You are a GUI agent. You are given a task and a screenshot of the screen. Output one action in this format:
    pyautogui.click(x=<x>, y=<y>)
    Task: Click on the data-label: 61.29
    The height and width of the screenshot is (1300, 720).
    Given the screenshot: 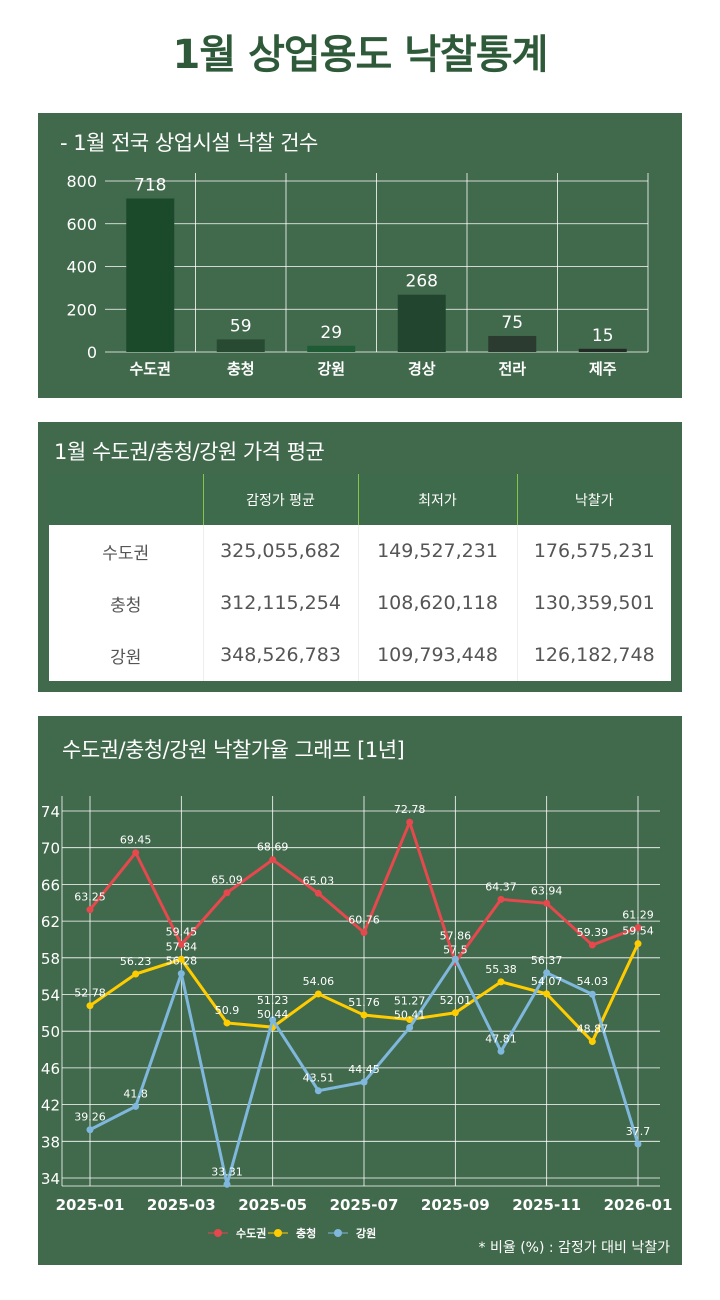 What is the action you would take?
    pyautogui.click(x=638, y=915)
    